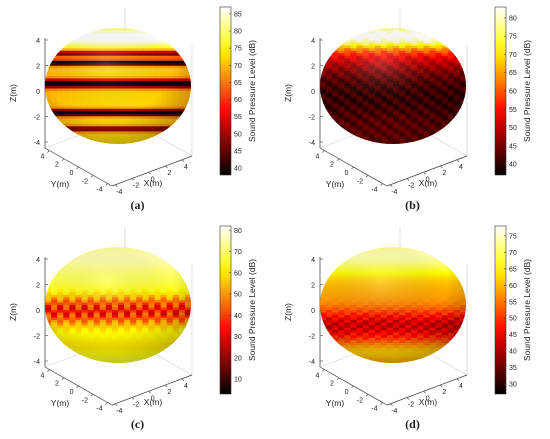 Image resolution: width=550 pixels, height=439 pixels. I want to click on x-tick, so click(133, 179).